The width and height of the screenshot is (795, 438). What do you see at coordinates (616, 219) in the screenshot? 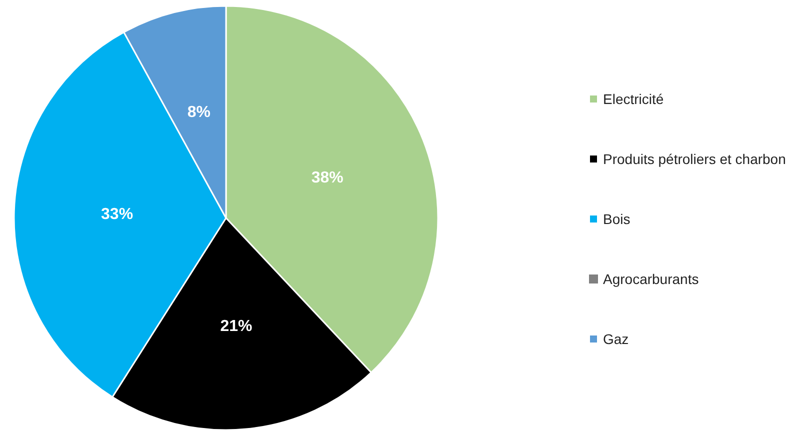
I see `legend-label: Bois` at bounding box center [616, 219].